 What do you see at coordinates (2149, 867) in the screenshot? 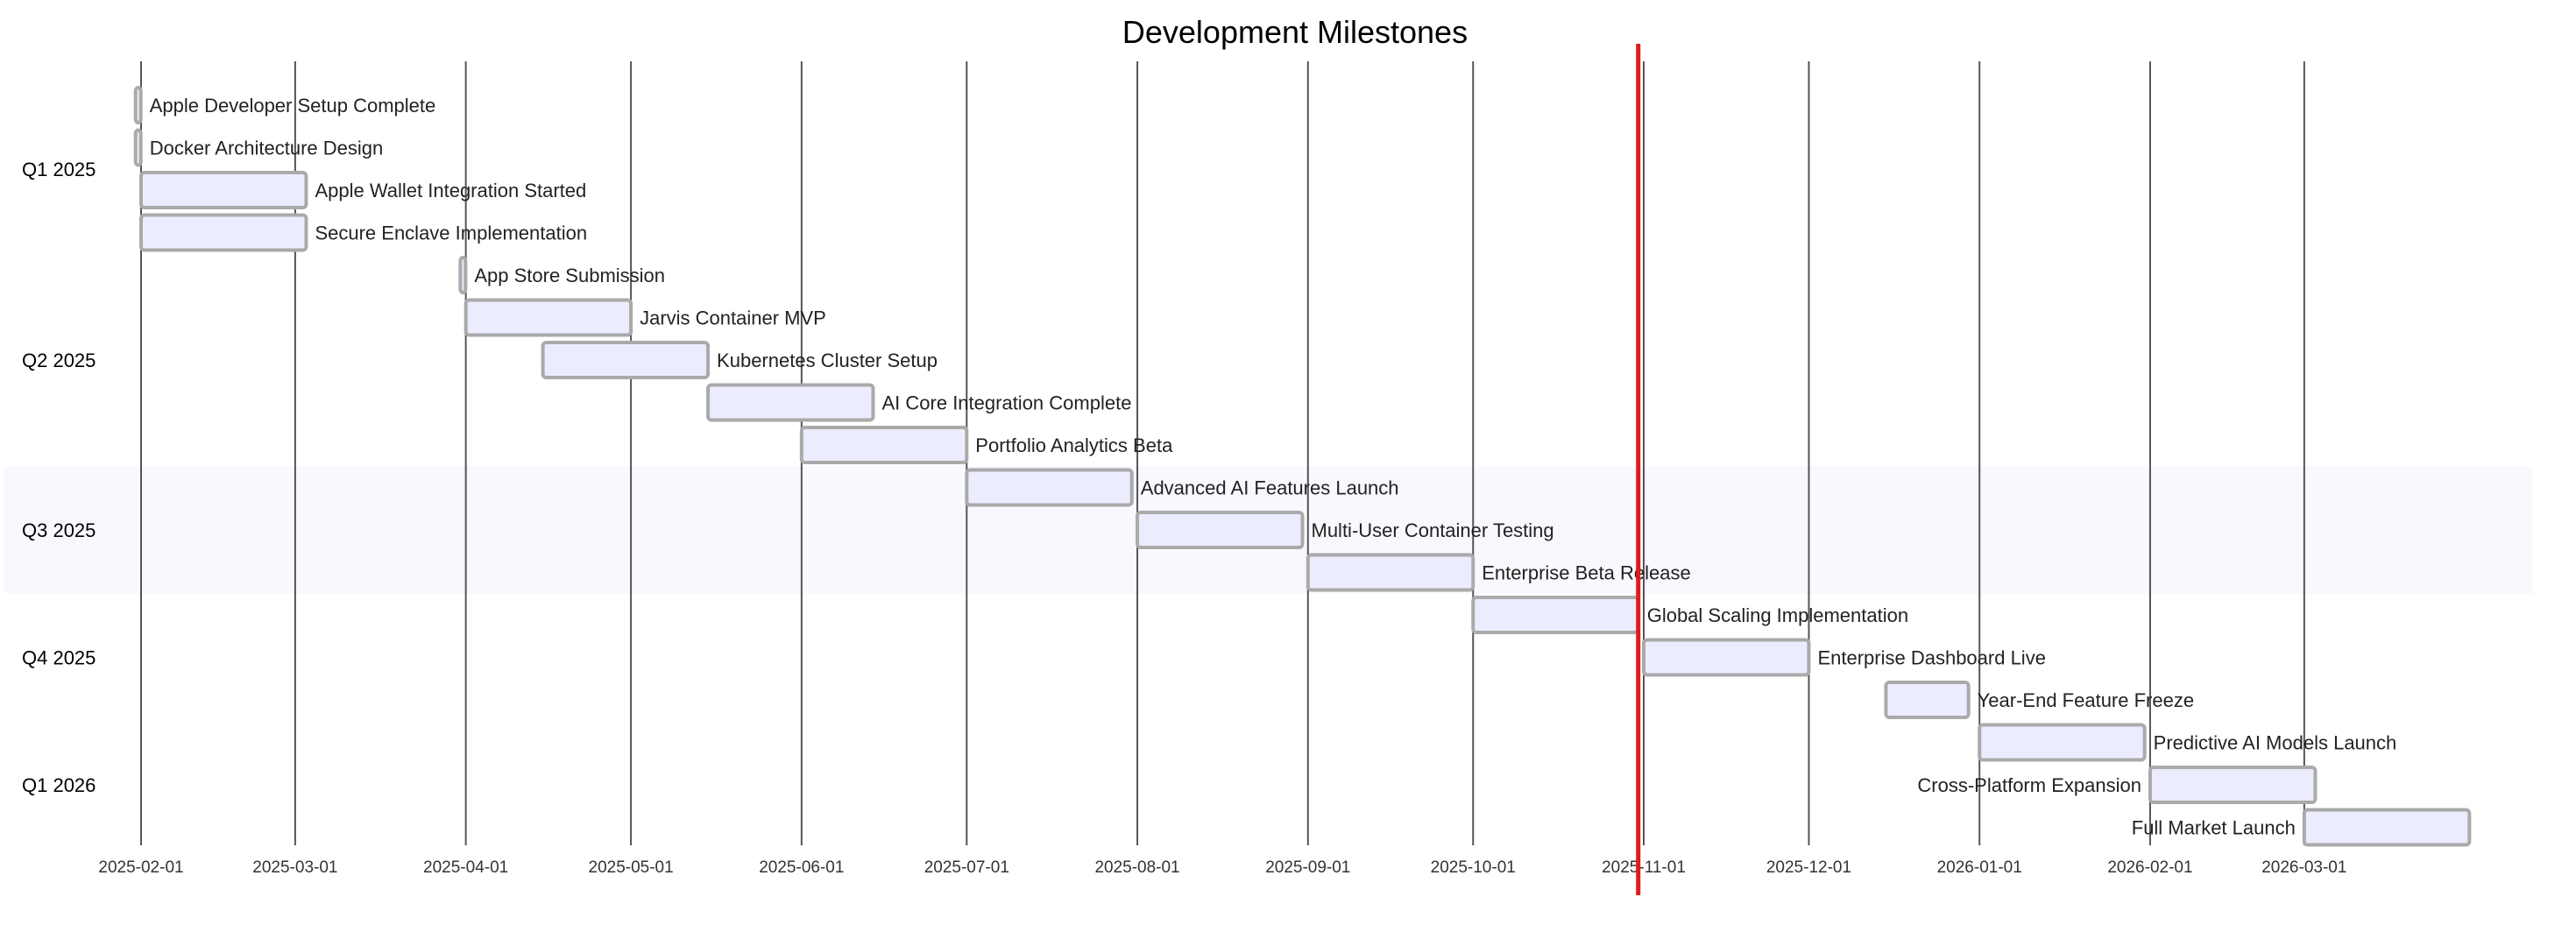
I see `x-tick-label: 2026-02-01` at bounding box center [2149, 867].